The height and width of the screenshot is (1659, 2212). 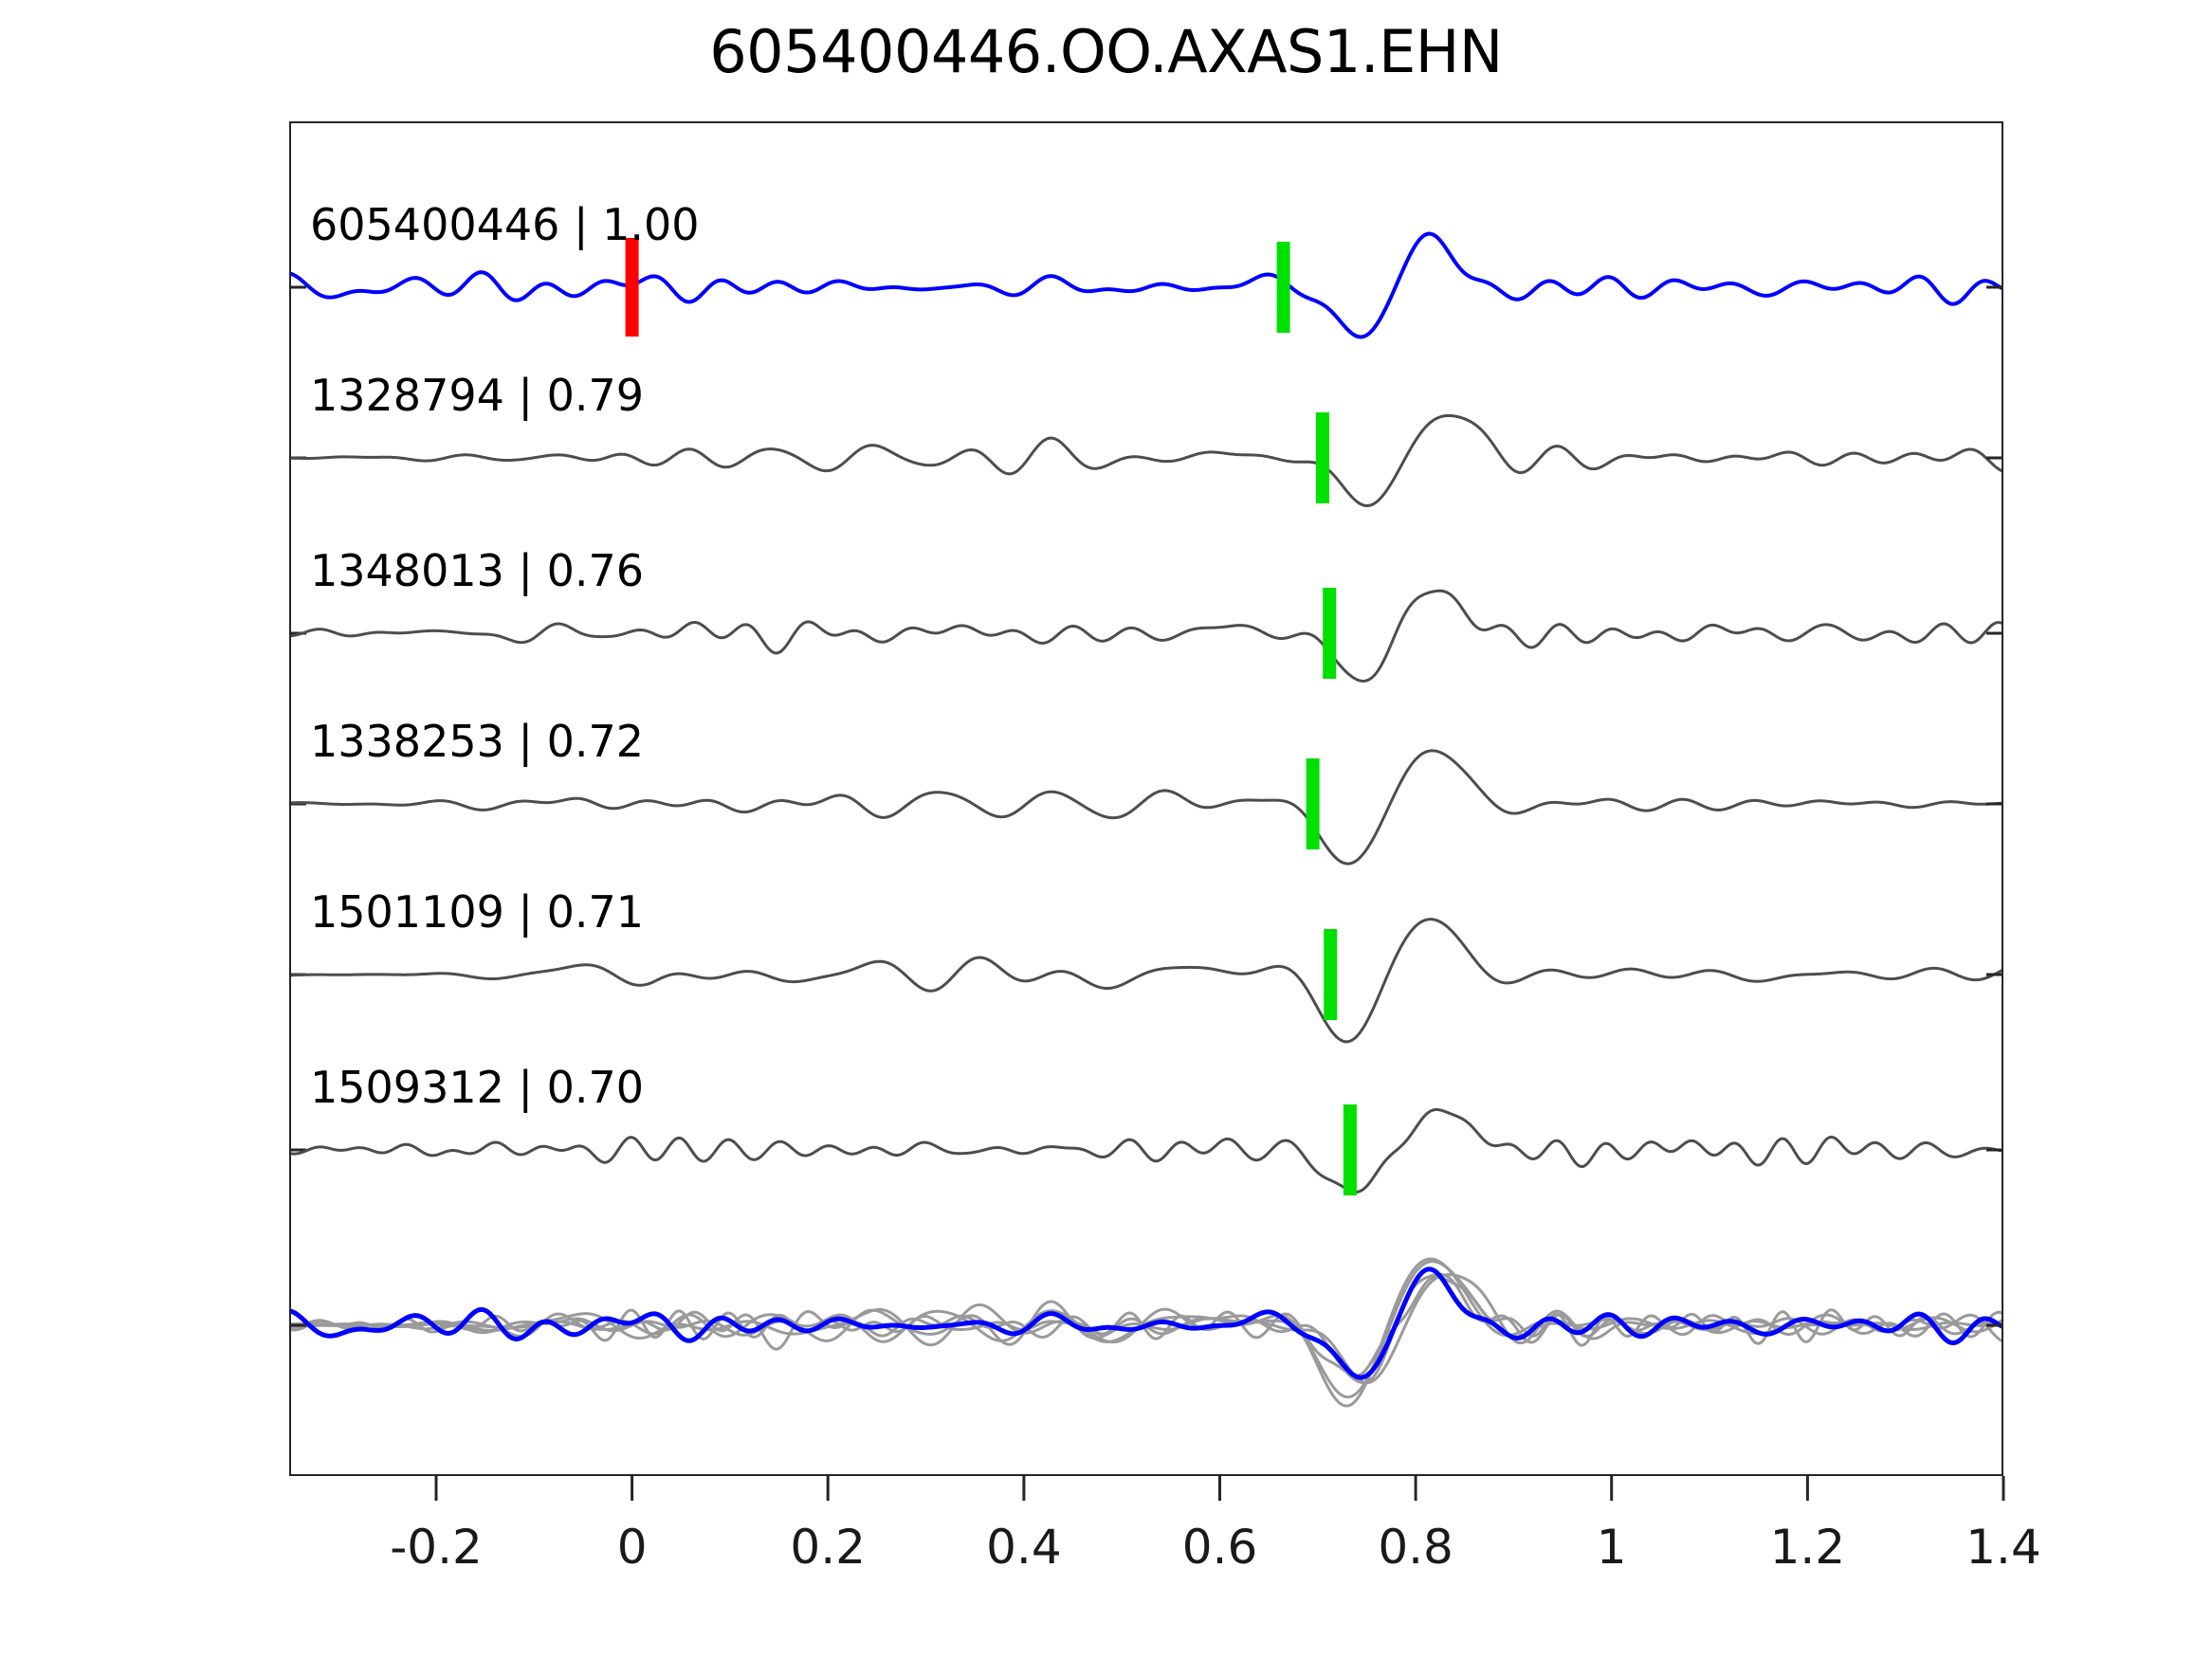 What do you see at coordinates (477, 912) in the screenshot?
I see `trace-label: 1501109 | 0.71` at bounding box center [477, 912].